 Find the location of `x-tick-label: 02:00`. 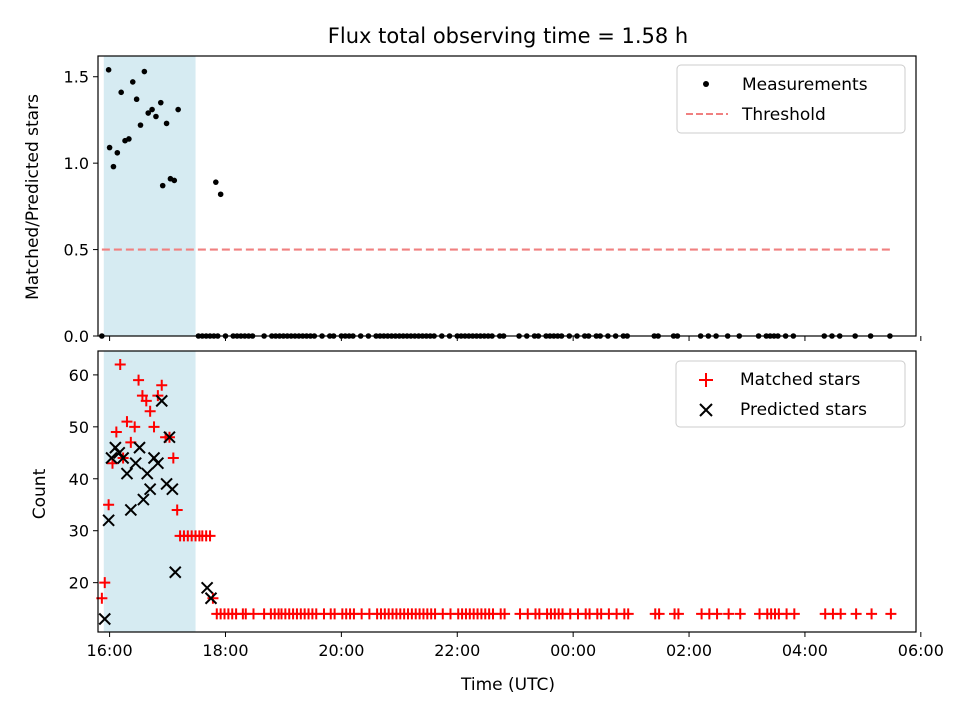

x-tick-label: 02:00 is located at coordinates (689, 650).